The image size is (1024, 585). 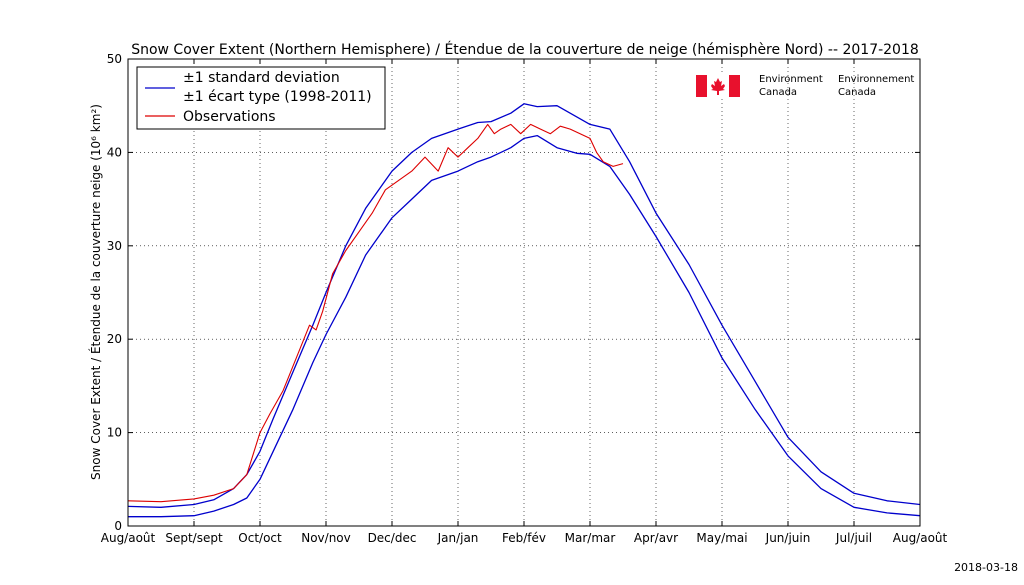 What do you see at coordinates (118, 526) in the screenshot?
I see `y-tick-label: 0` at bounding box center [118, 526].